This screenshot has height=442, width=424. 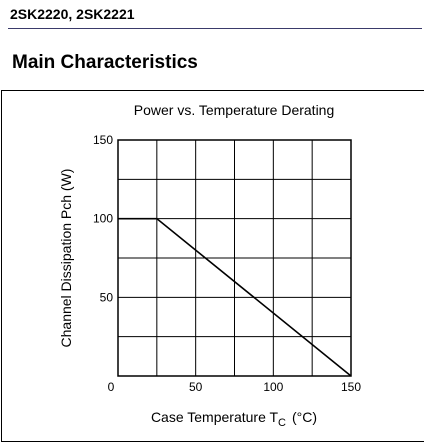 What do you see at coordinates (215, 28) in the screenshot?
I see `header-divider` at bounding box center [215, 28].